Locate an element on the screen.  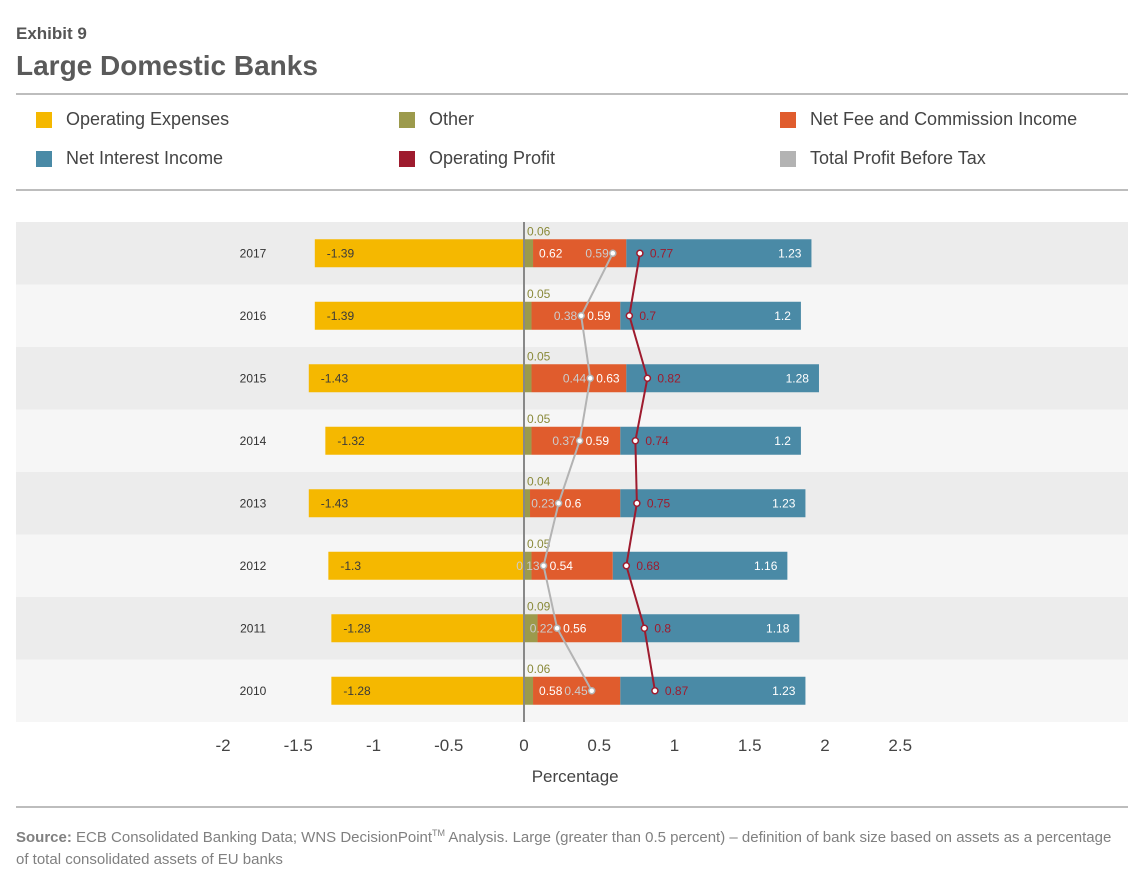
label-operating-expenses-2012: -1.3 is located at coordinates (350, 566).